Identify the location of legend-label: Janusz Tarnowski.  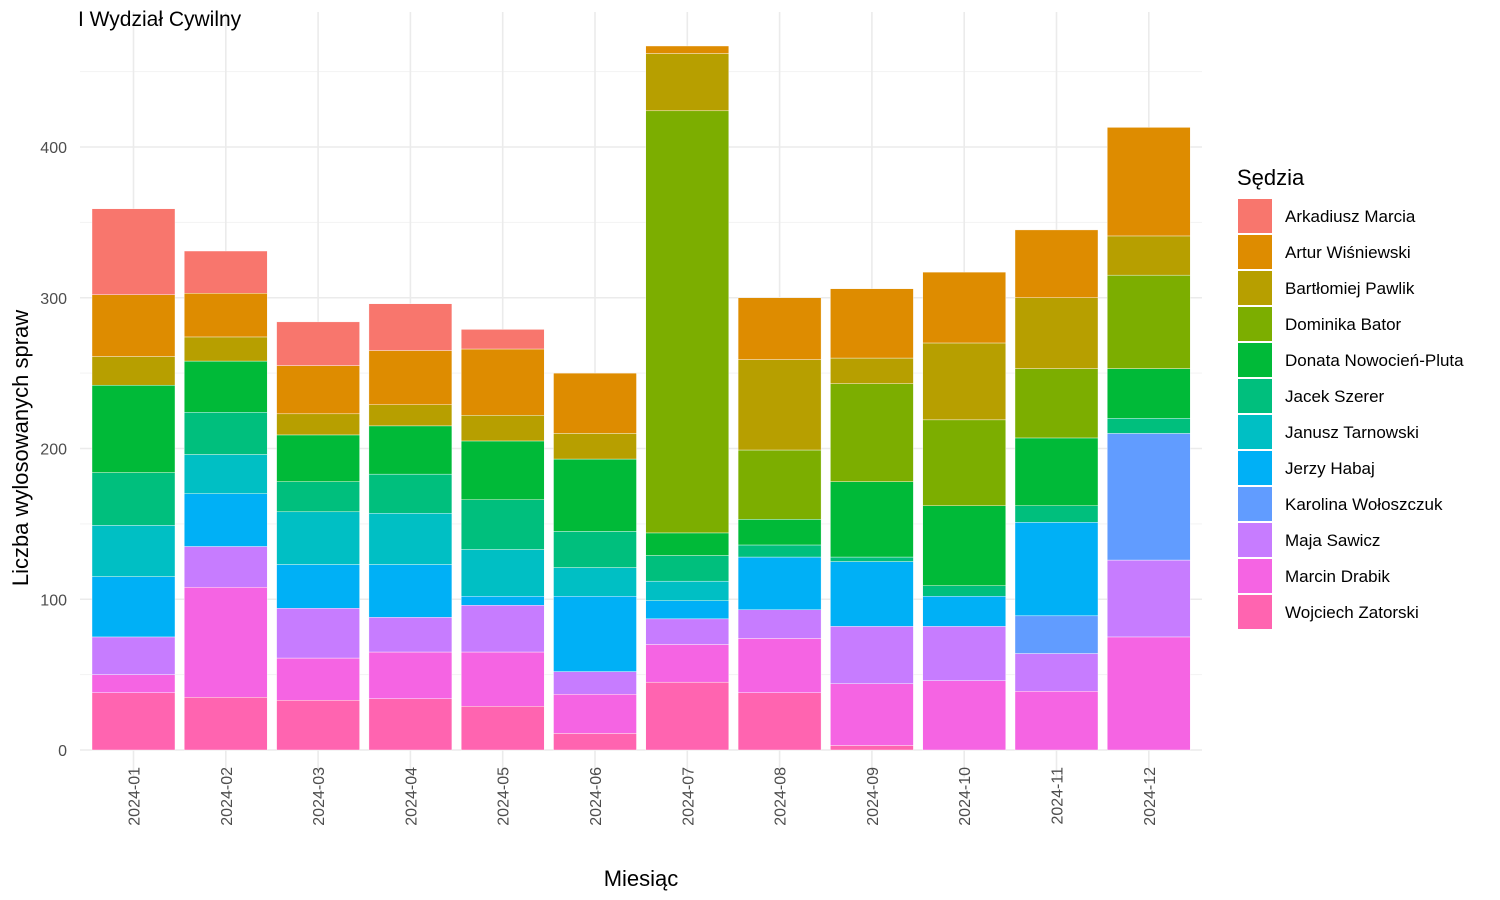
(1352, 432).